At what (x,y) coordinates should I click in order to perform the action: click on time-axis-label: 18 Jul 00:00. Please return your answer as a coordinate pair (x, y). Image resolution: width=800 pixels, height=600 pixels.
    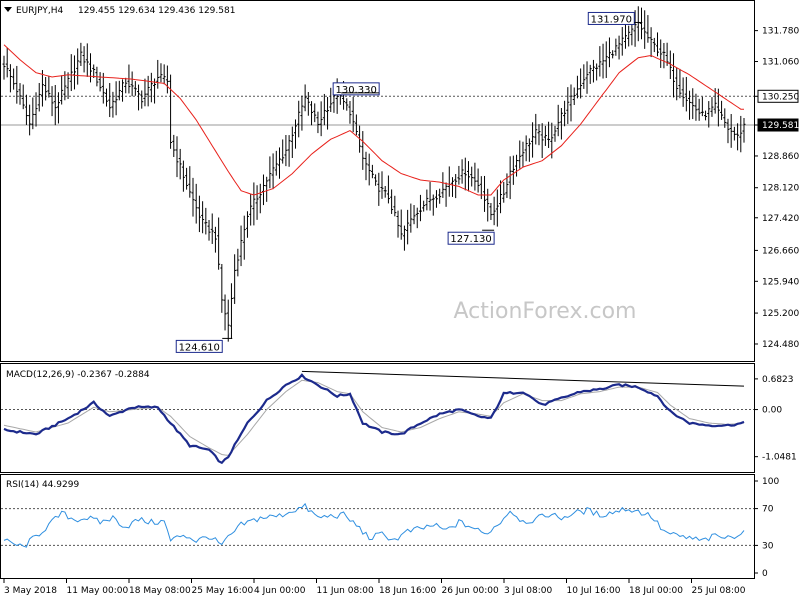
    Looking at the image, I should click on (656, 591).